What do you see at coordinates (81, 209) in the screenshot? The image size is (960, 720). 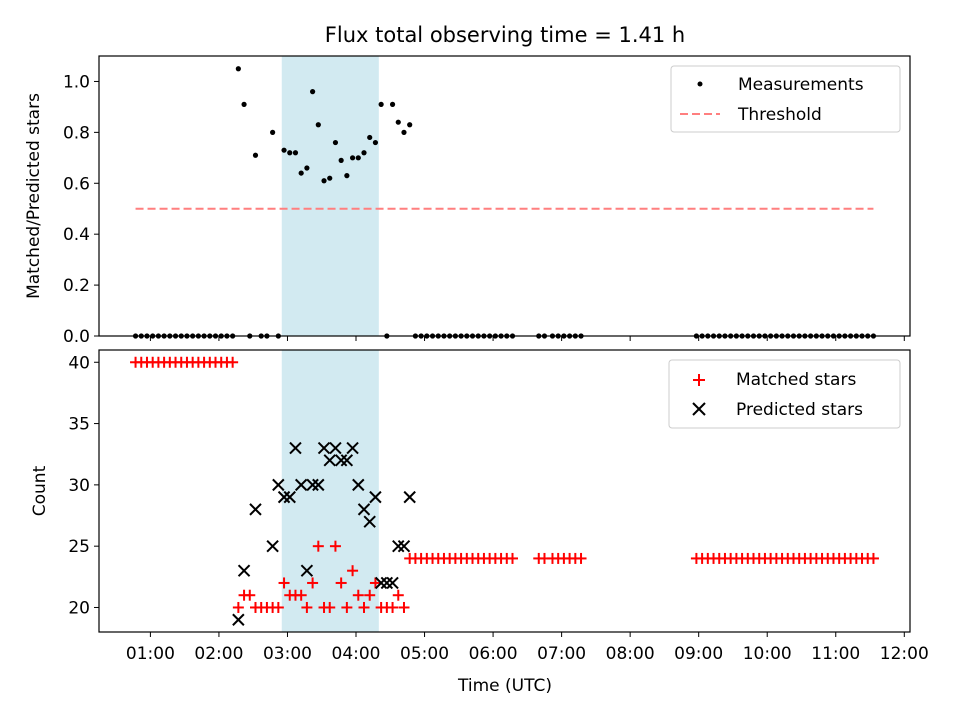 I see `top-y-ticks: 0.0 0.2 0.4 0.6 0.8 1.0` at bounding box center [81, 209].